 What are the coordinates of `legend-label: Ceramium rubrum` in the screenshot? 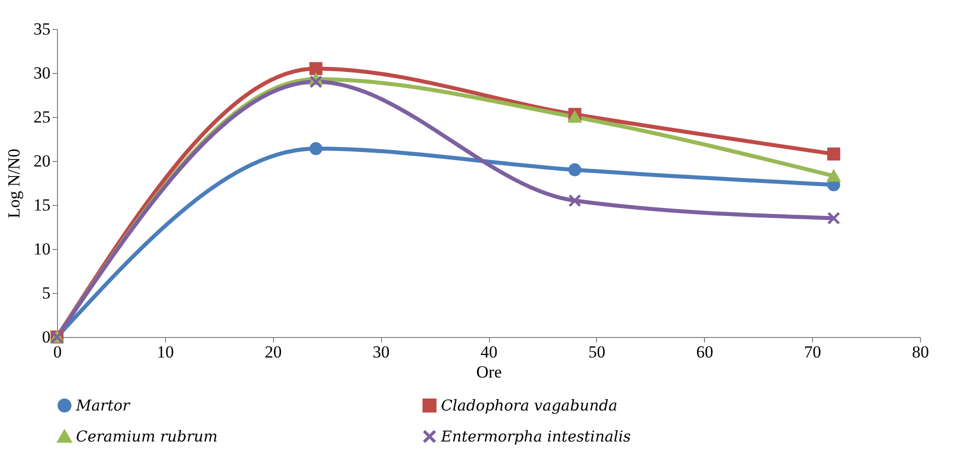 It's located at (147, 437).